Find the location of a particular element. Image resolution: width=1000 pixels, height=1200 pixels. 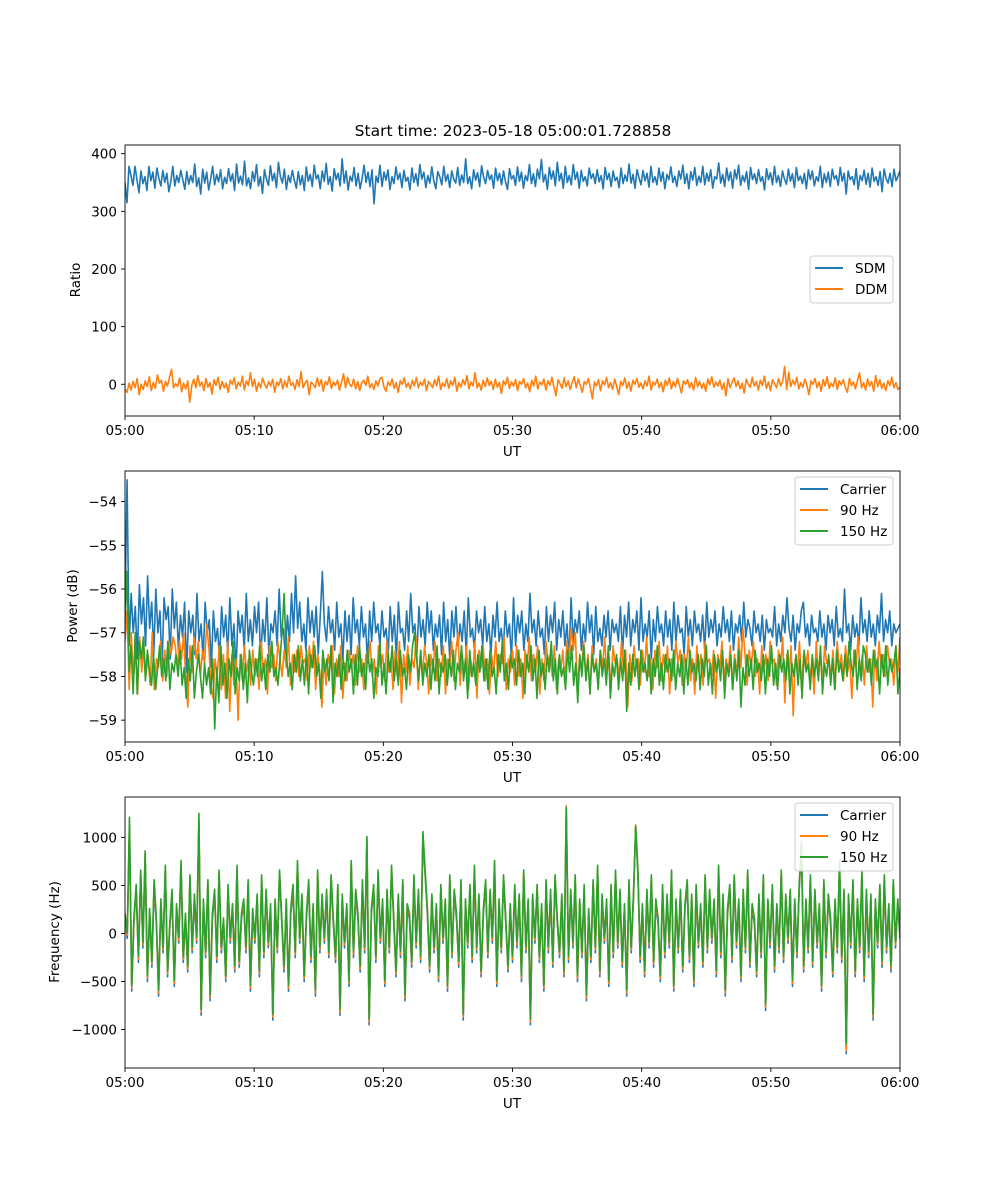

series-line-carrier is located at coordinates (512, 575).